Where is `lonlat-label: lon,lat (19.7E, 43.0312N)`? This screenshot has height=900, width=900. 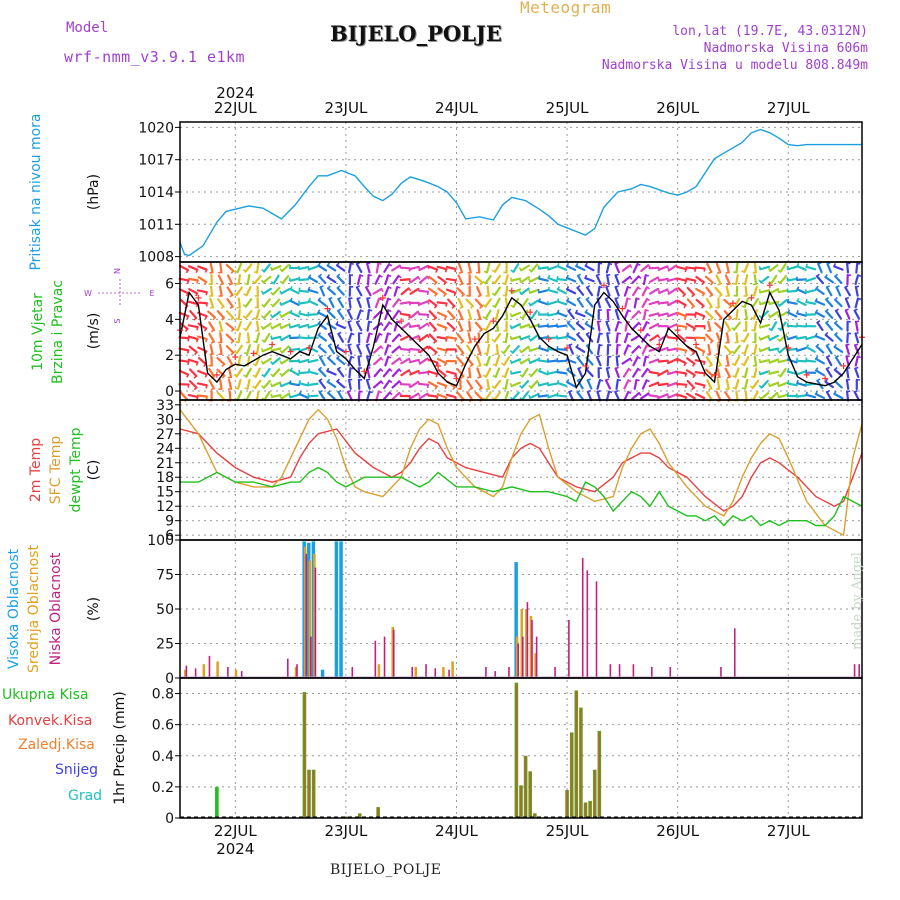
lonlat-label: lon,lat (19.7E, 43.0312N) is located at coordinates (770, 31).